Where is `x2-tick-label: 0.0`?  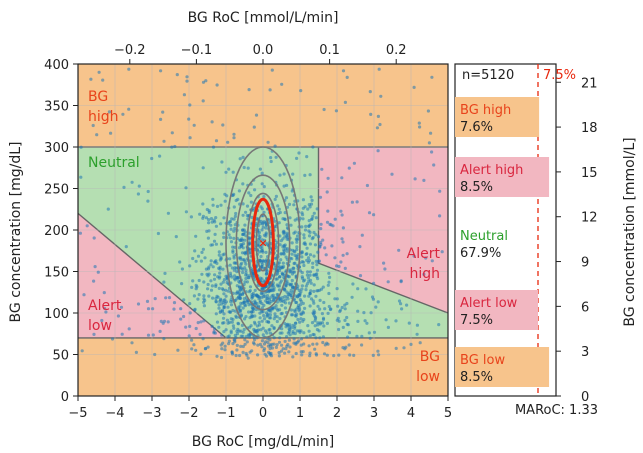 x2-tick-label: 0.0 is located at coordinates (263, 50).